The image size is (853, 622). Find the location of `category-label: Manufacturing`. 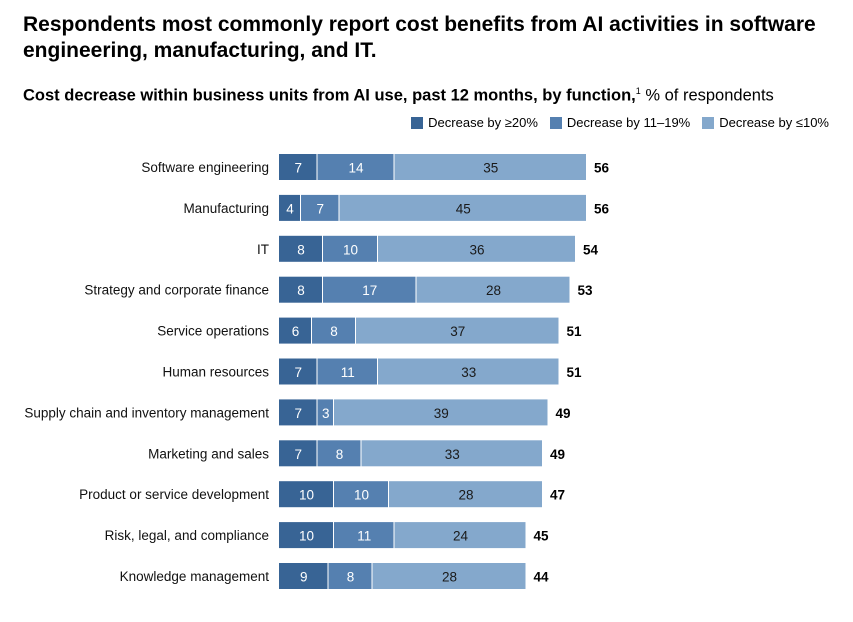

category-label: Manufacturing is located at coordinates (226, 208).